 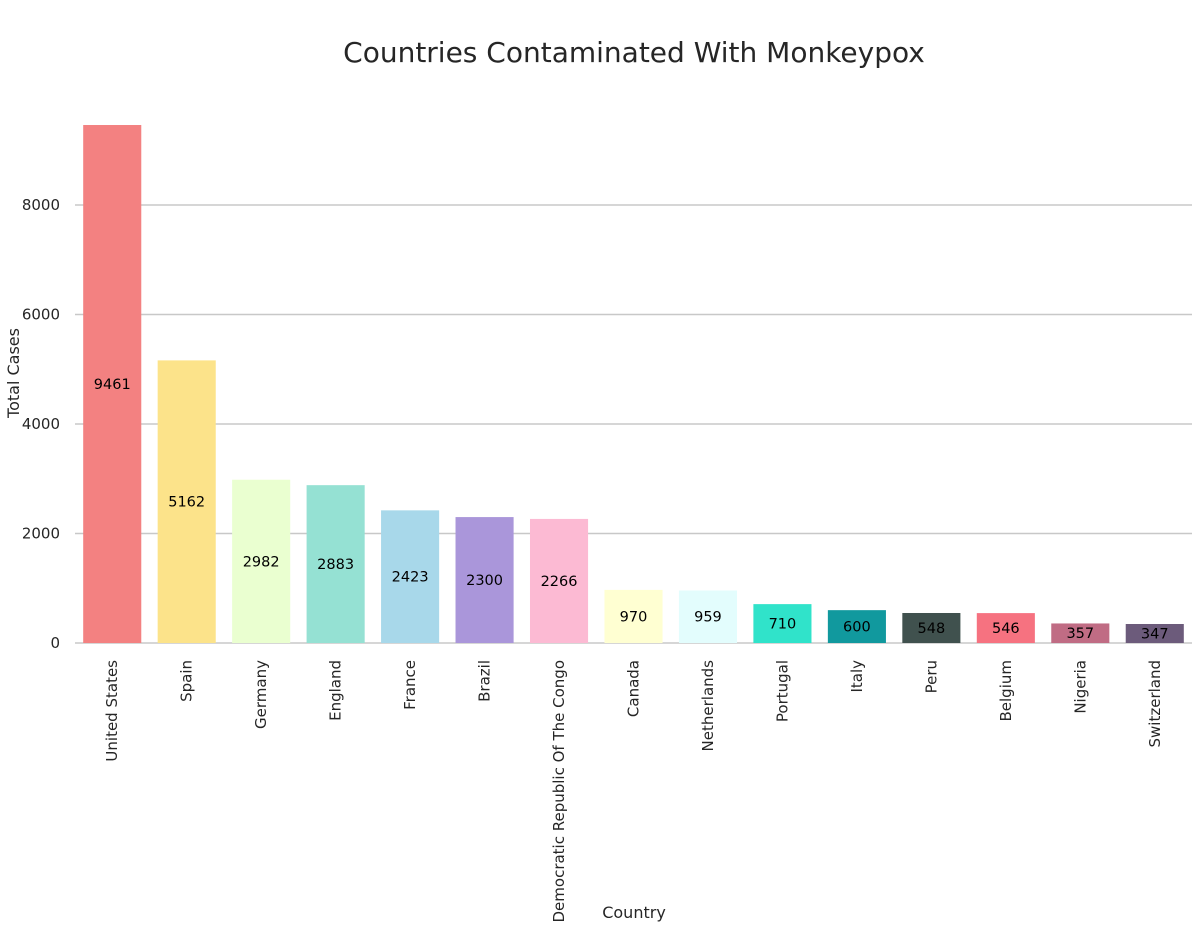 What do you see at coordinates (336, 690) in the screenshot?
I see `x-tick-label: England` at bounding box center [336, 690].